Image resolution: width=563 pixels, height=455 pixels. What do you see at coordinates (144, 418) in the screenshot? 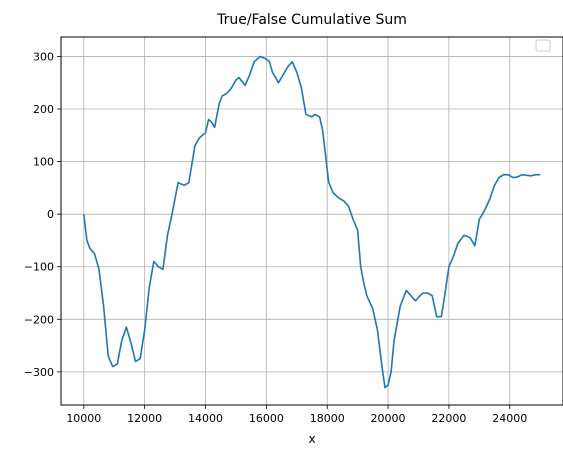
I see `x-tick-label: 12000` at bounding box center [144, 418].